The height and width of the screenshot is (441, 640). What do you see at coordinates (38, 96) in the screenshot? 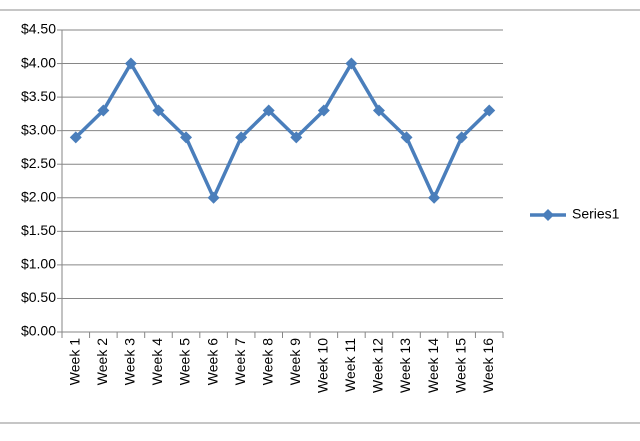
I see `y-tick-label: $3.50` at bounding box center [38, 96].